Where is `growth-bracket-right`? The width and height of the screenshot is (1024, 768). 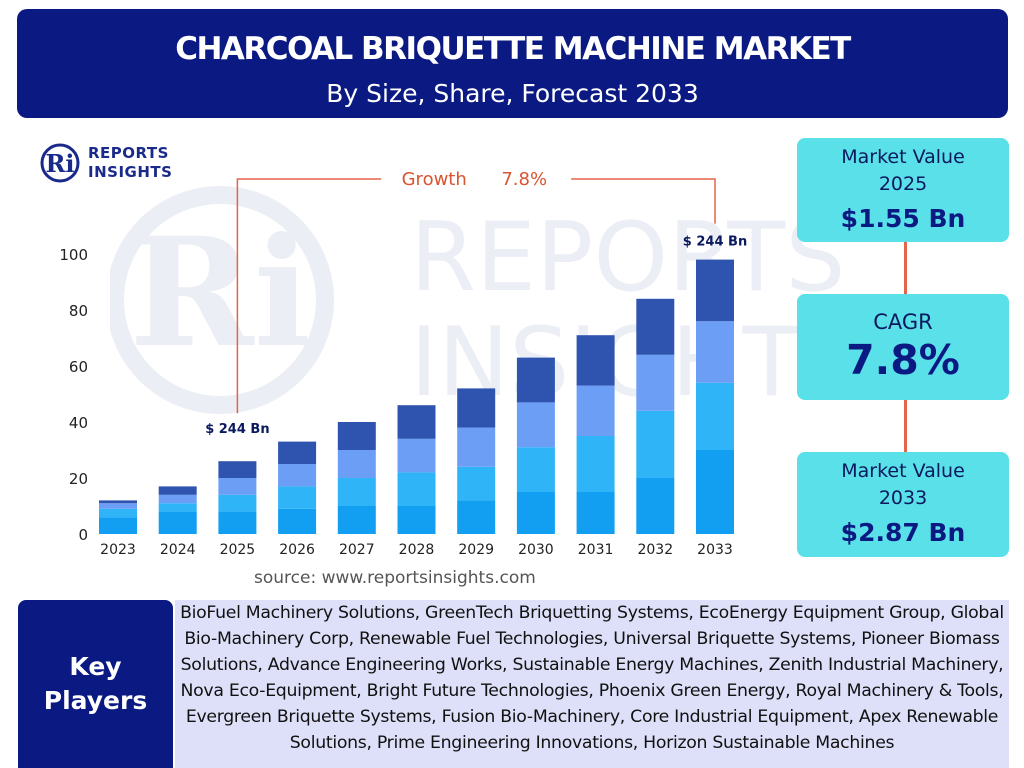
growth-bracket-right is located at coordinates (643, 201).